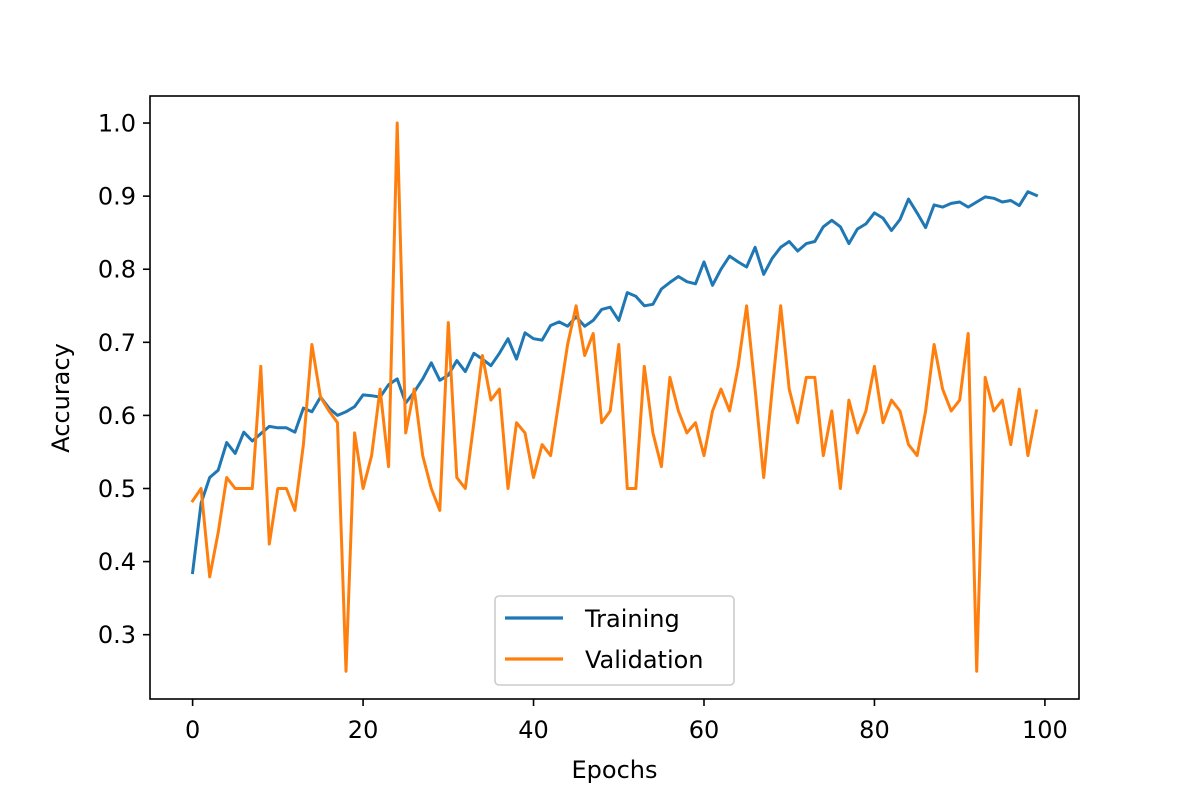 The image size is (1200, 800). What do you see at coordinates (117, 124) in the screenshot?
I see `y-tick-label: 1.0` at bounding box center [117, 124].